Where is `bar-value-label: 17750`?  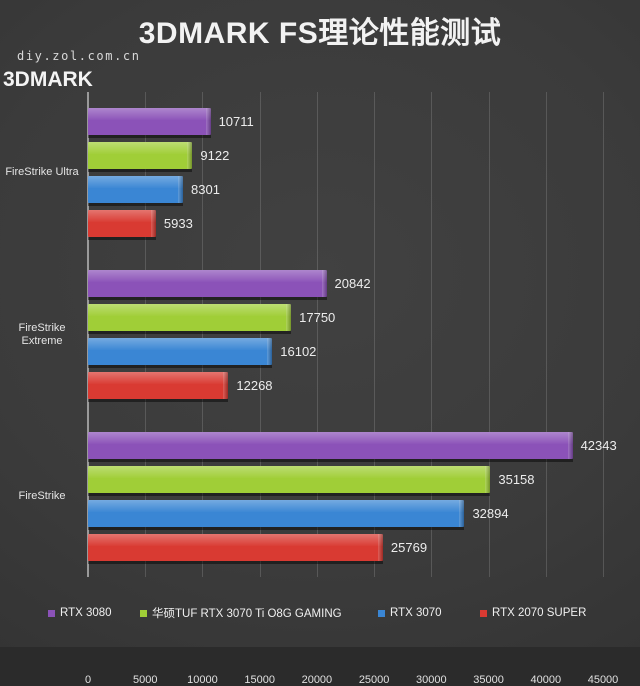 bar-value-label: 17750 is located at coordinates (317, 317).